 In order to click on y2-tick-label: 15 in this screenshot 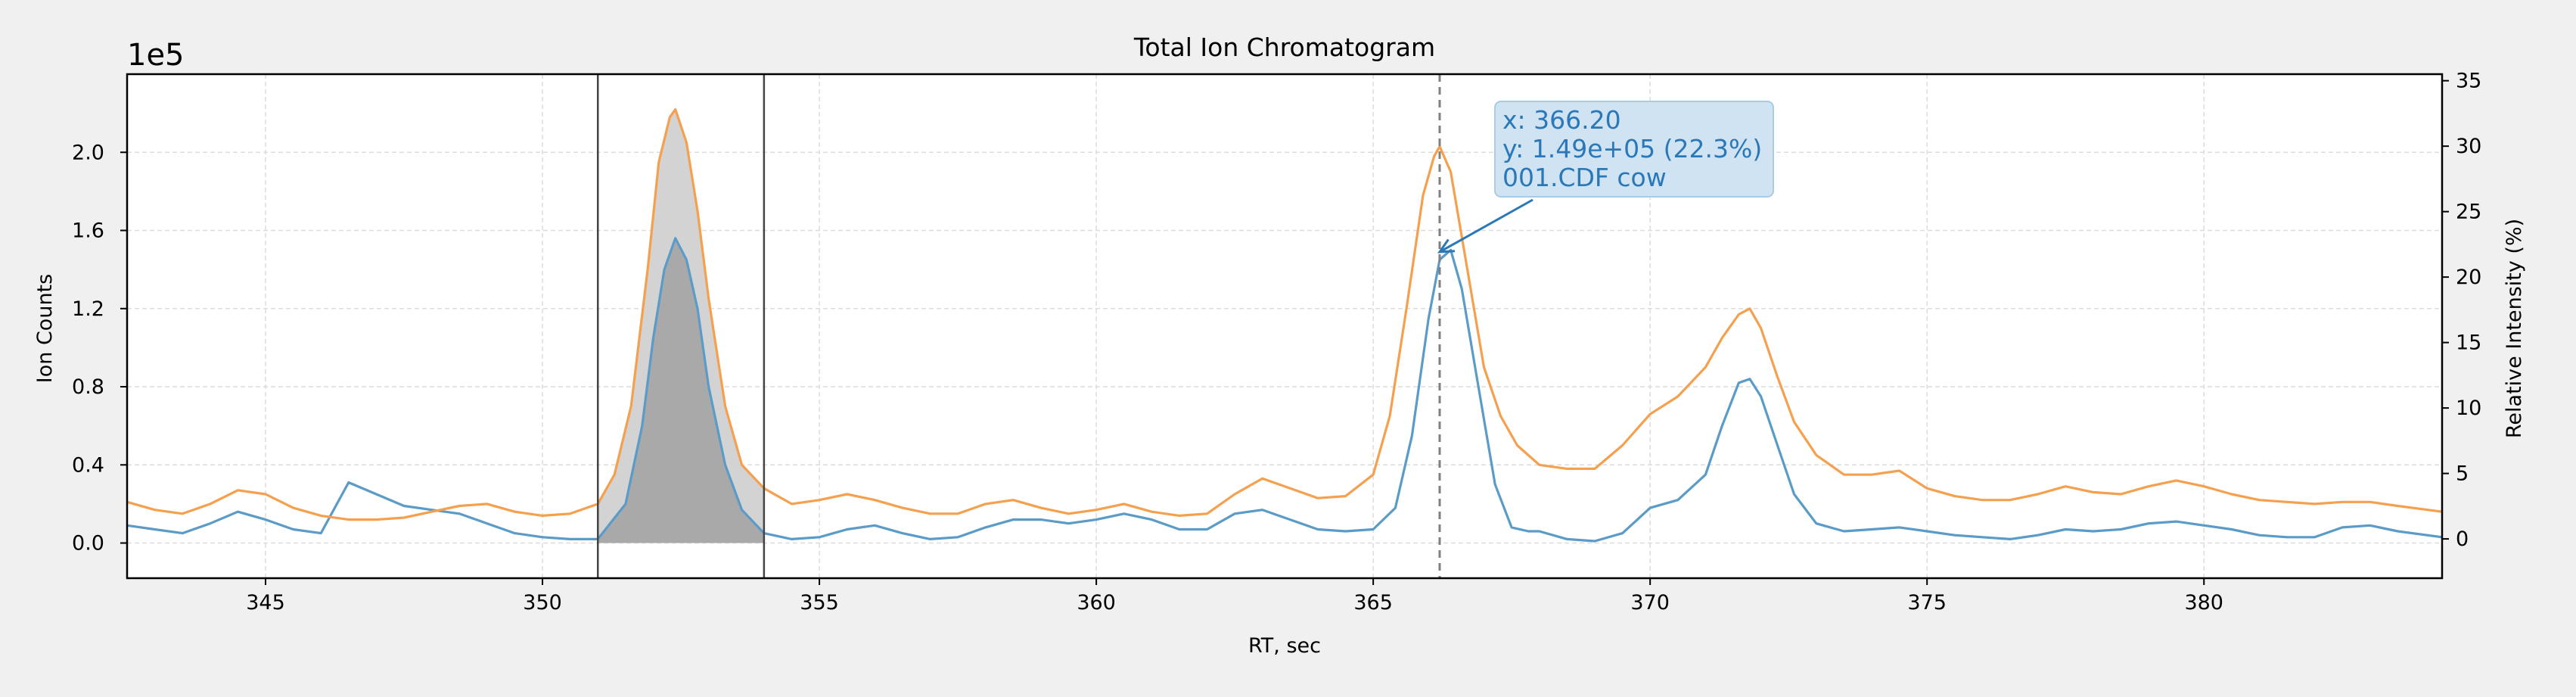, I will do `click(2468, 343)`.